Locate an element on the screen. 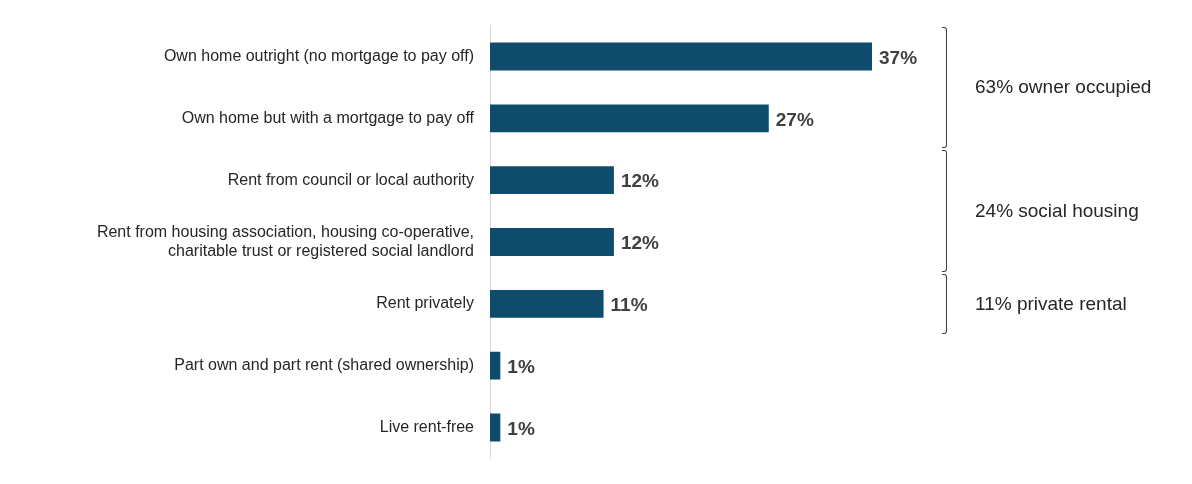 The height and width of the screenshot is (484, 1192). y-tick-label: Rent from council or local authority is located at coordinates (350, 179).